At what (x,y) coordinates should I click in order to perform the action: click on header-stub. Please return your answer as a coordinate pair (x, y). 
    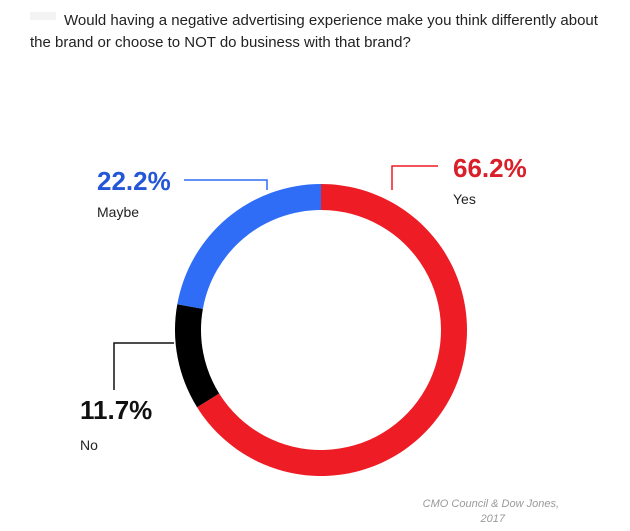
    Looking at the image, I should click on (43, 16).